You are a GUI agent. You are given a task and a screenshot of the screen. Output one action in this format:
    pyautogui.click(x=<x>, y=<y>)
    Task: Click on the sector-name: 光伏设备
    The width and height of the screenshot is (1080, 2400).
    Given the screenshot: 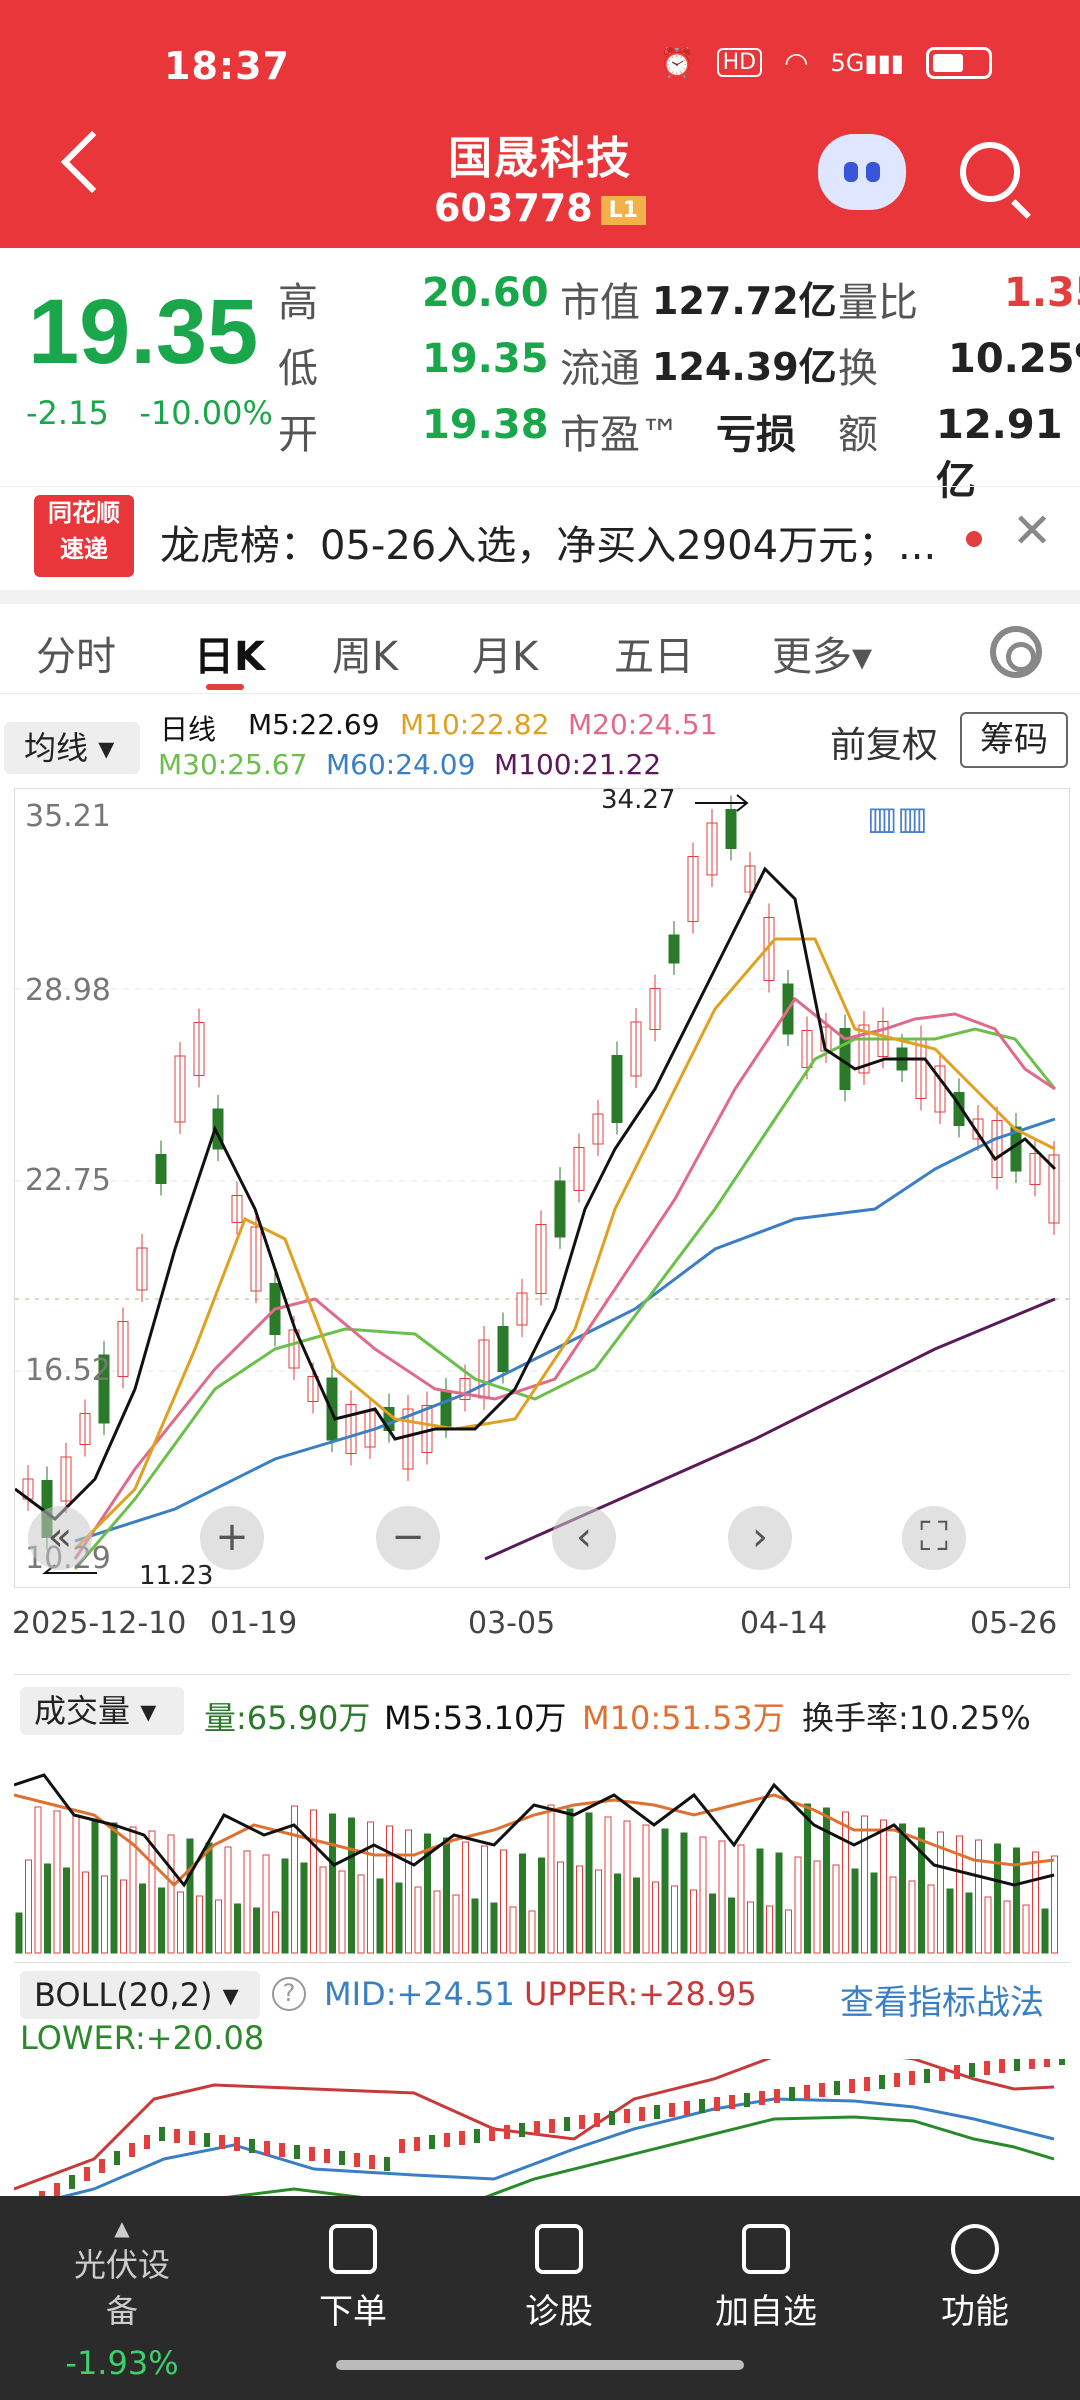 What is the action you would take?
    pyautogui.click(x=121, y=2288)
    